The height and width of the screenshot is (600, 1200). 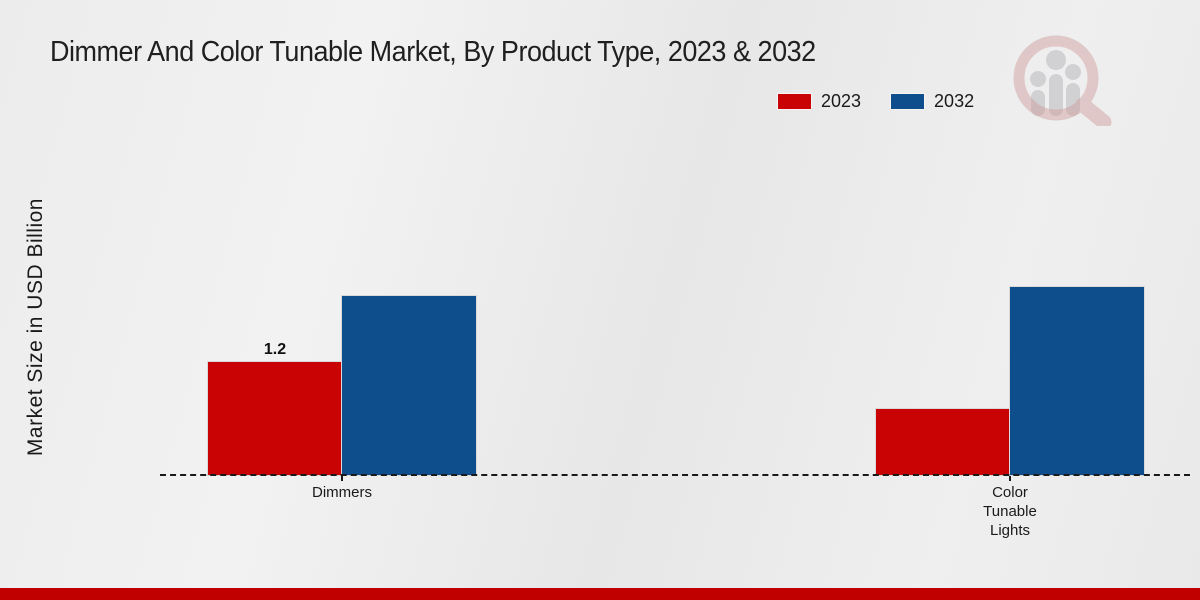 What do you see at coordinates (932, 101) in the screenshot?
I see `legend-item-2032: 2032` at bounding box center [932, 101].